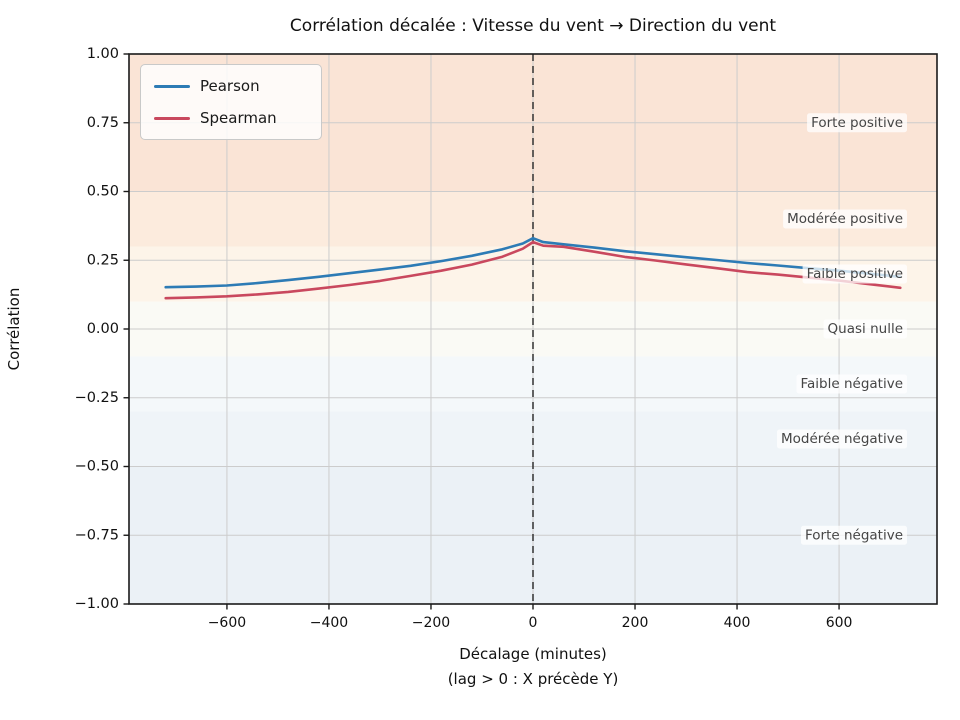 The width and height of the screenshot is (960, 720). I want to click on legend-label-pearson: Pearson, so click(230, 86).